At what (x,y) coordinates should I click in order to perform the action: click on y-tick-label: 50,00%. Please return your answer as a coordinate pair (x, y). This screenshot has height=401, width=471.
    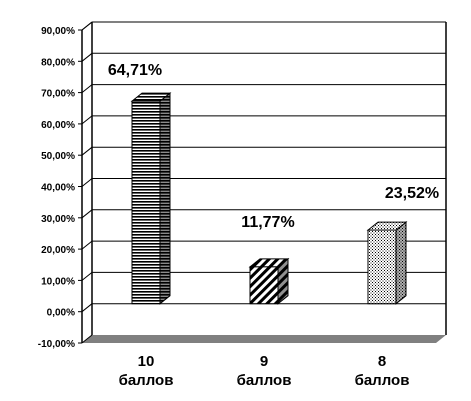
    Looking at the image, I should click on (58, 156).